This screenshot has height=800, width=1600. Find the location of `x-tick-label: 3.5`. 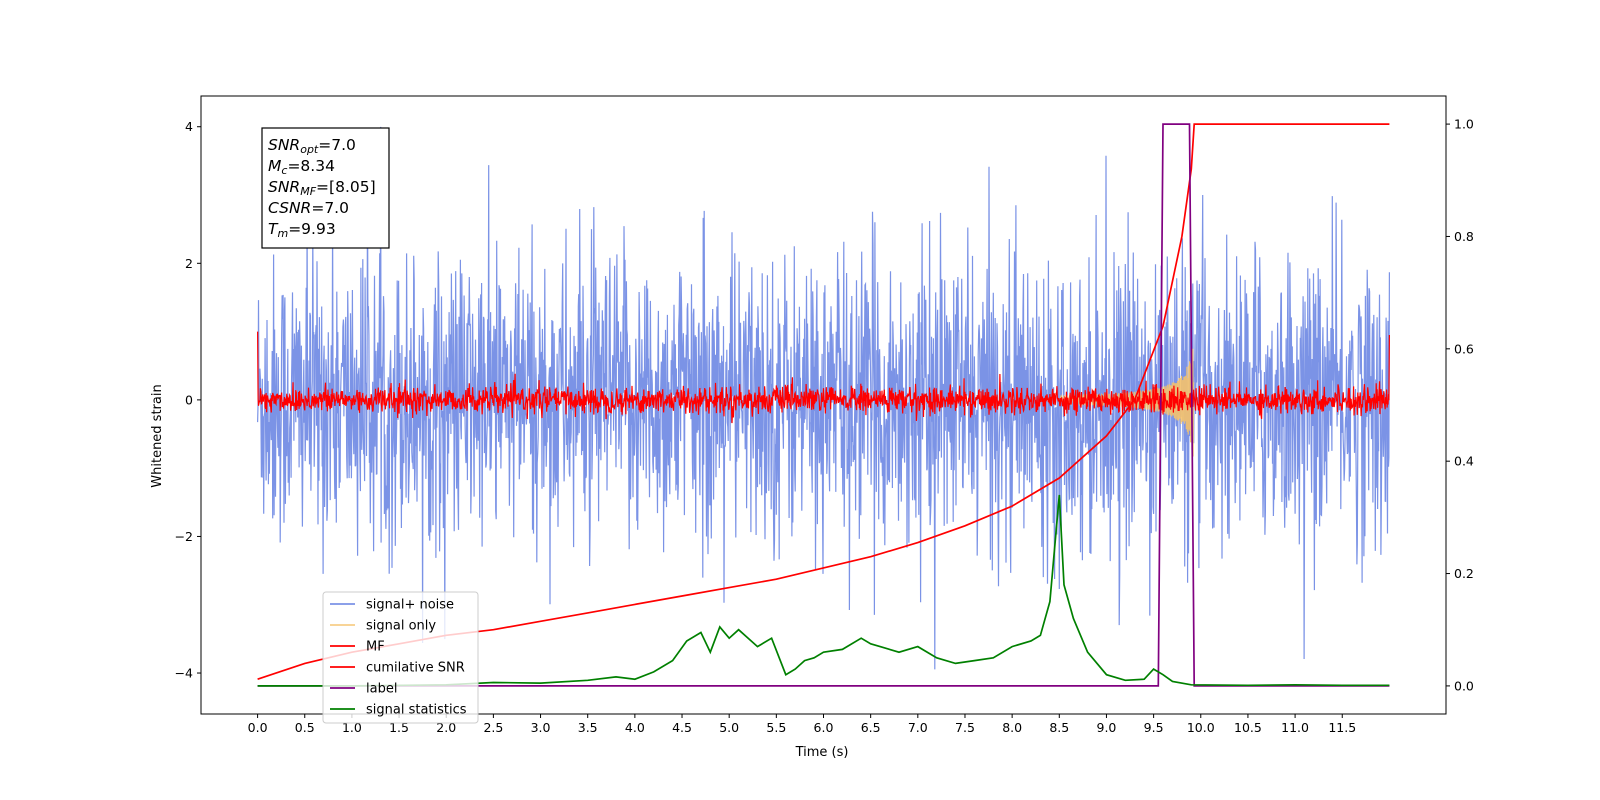

x-tick-label: 3.5 is located at coordinates (588, 727).